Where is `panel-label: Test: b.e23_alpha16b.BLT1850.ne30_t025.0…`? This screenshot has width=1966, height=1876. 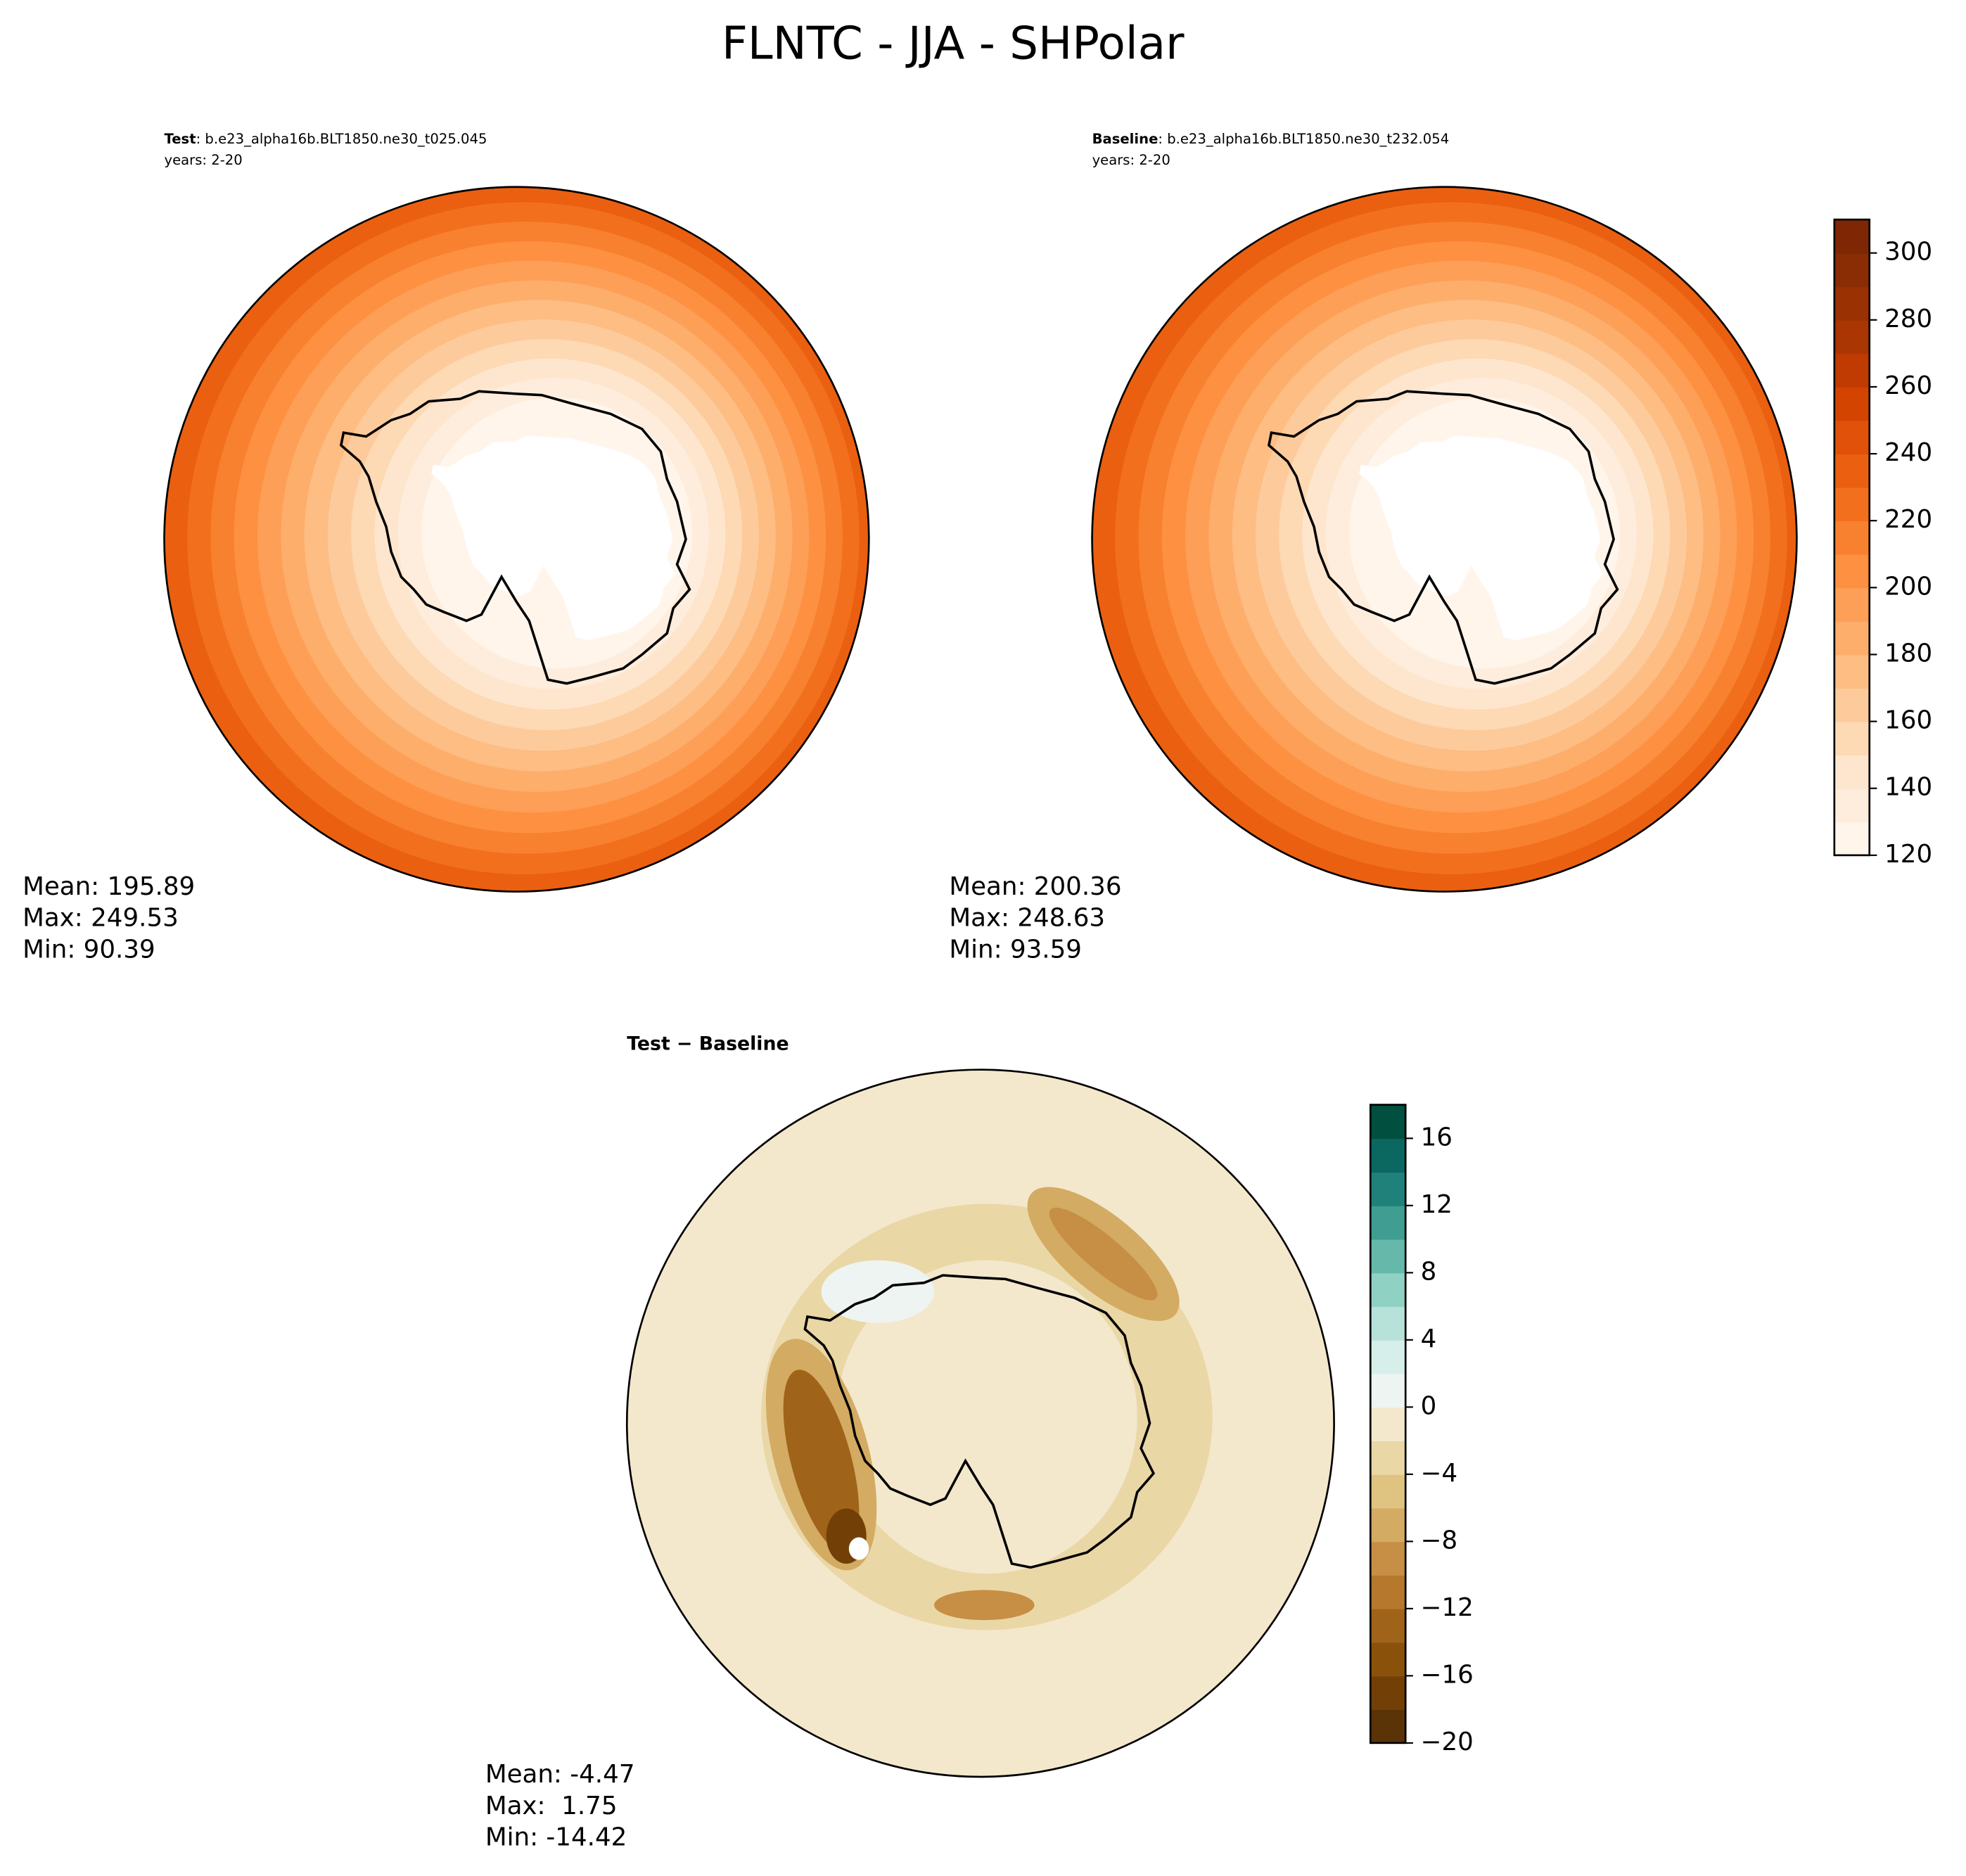
panel-label: Test: b.e23_alpha16b.BLT1850.ne30_t025.0… is located at coordinates (326, 139).